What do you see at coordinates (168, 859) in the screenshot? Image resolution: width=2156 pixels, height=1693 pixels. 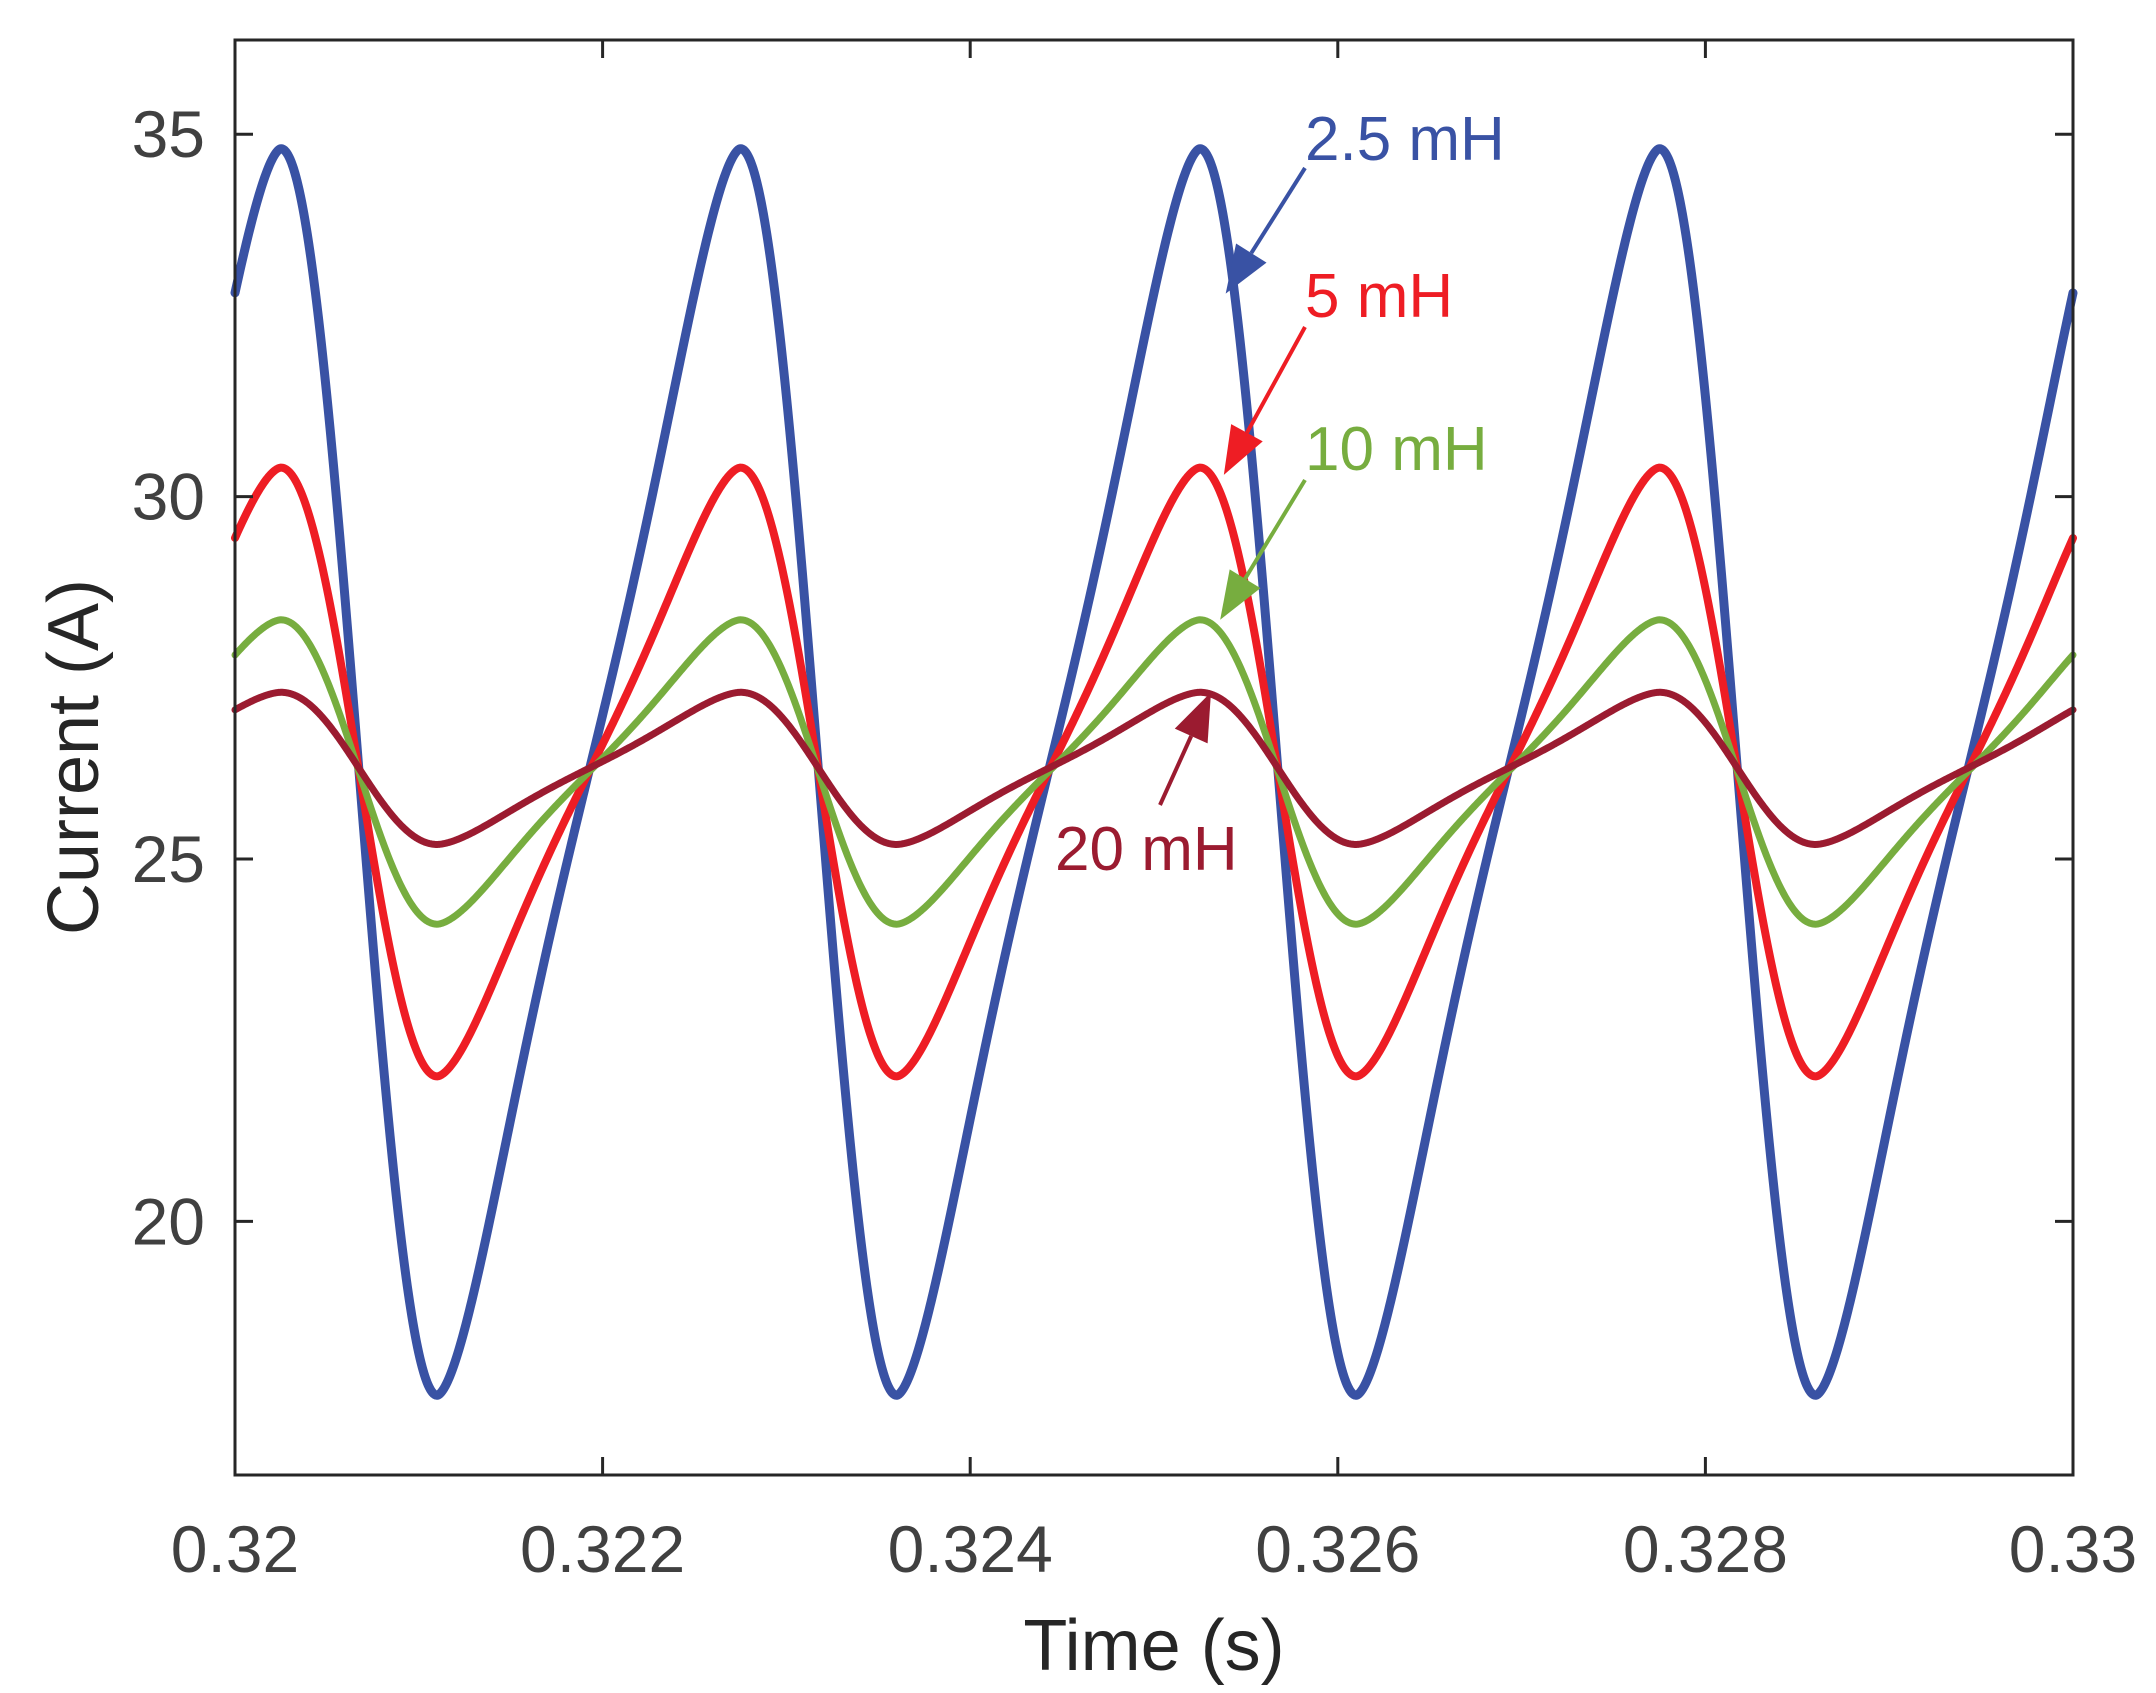 I see `y-tick-label: 25` at bounding box center [168, 859].